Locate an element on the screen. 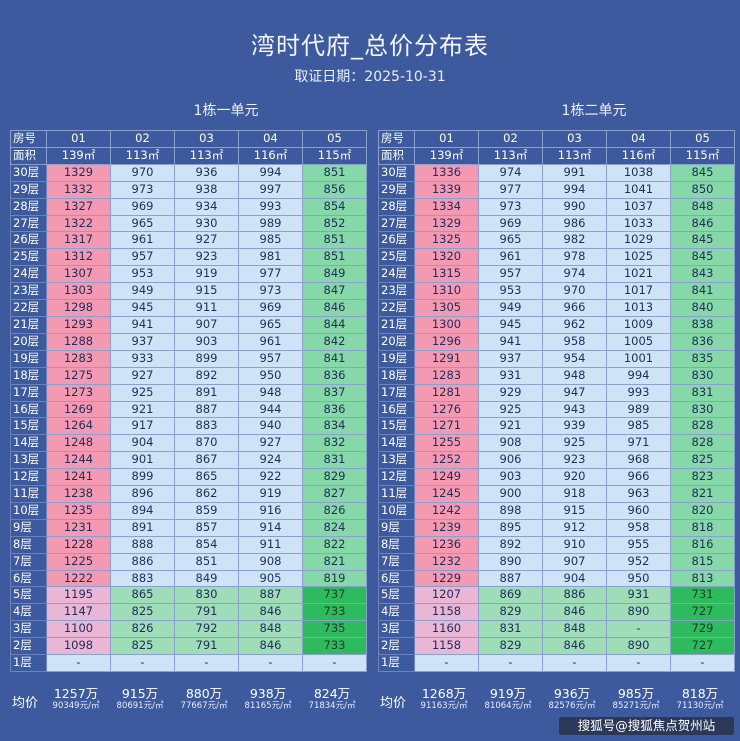 This screenshot has width=740, height=741. price-cell: 1009 is located at coordinates (638, 324).